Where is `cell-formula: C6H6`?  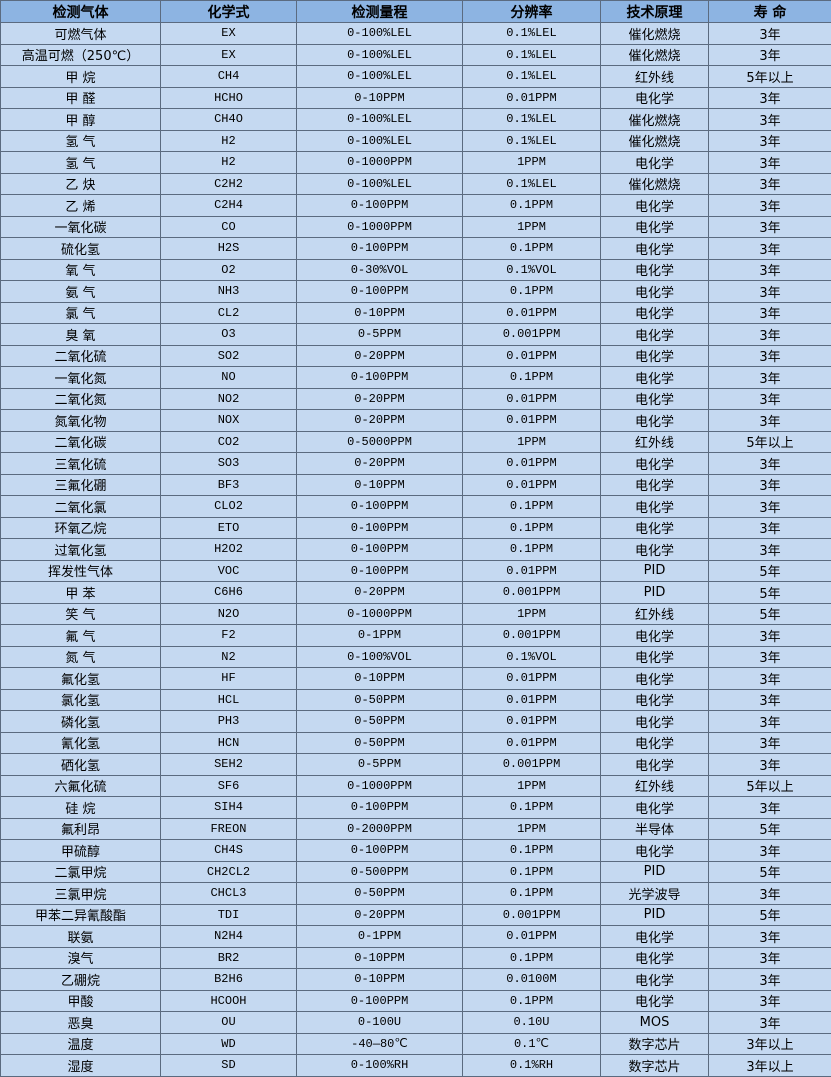 cell-formula: C6H6 is located at coordinates (229, 593).